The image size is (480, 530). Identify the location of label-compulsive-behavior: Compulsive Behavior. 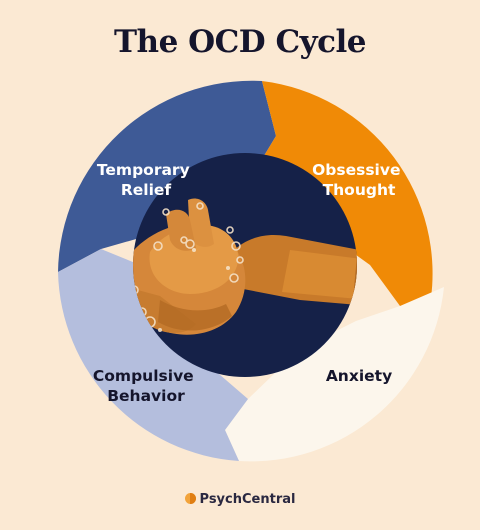
(146, 386).